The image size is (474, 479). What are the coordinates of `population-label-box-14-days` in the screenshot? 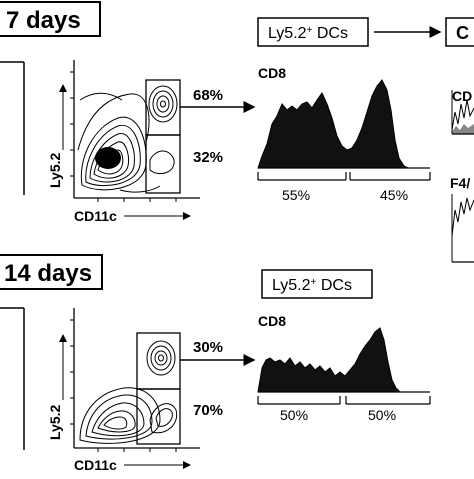 It's located at (317, 284).